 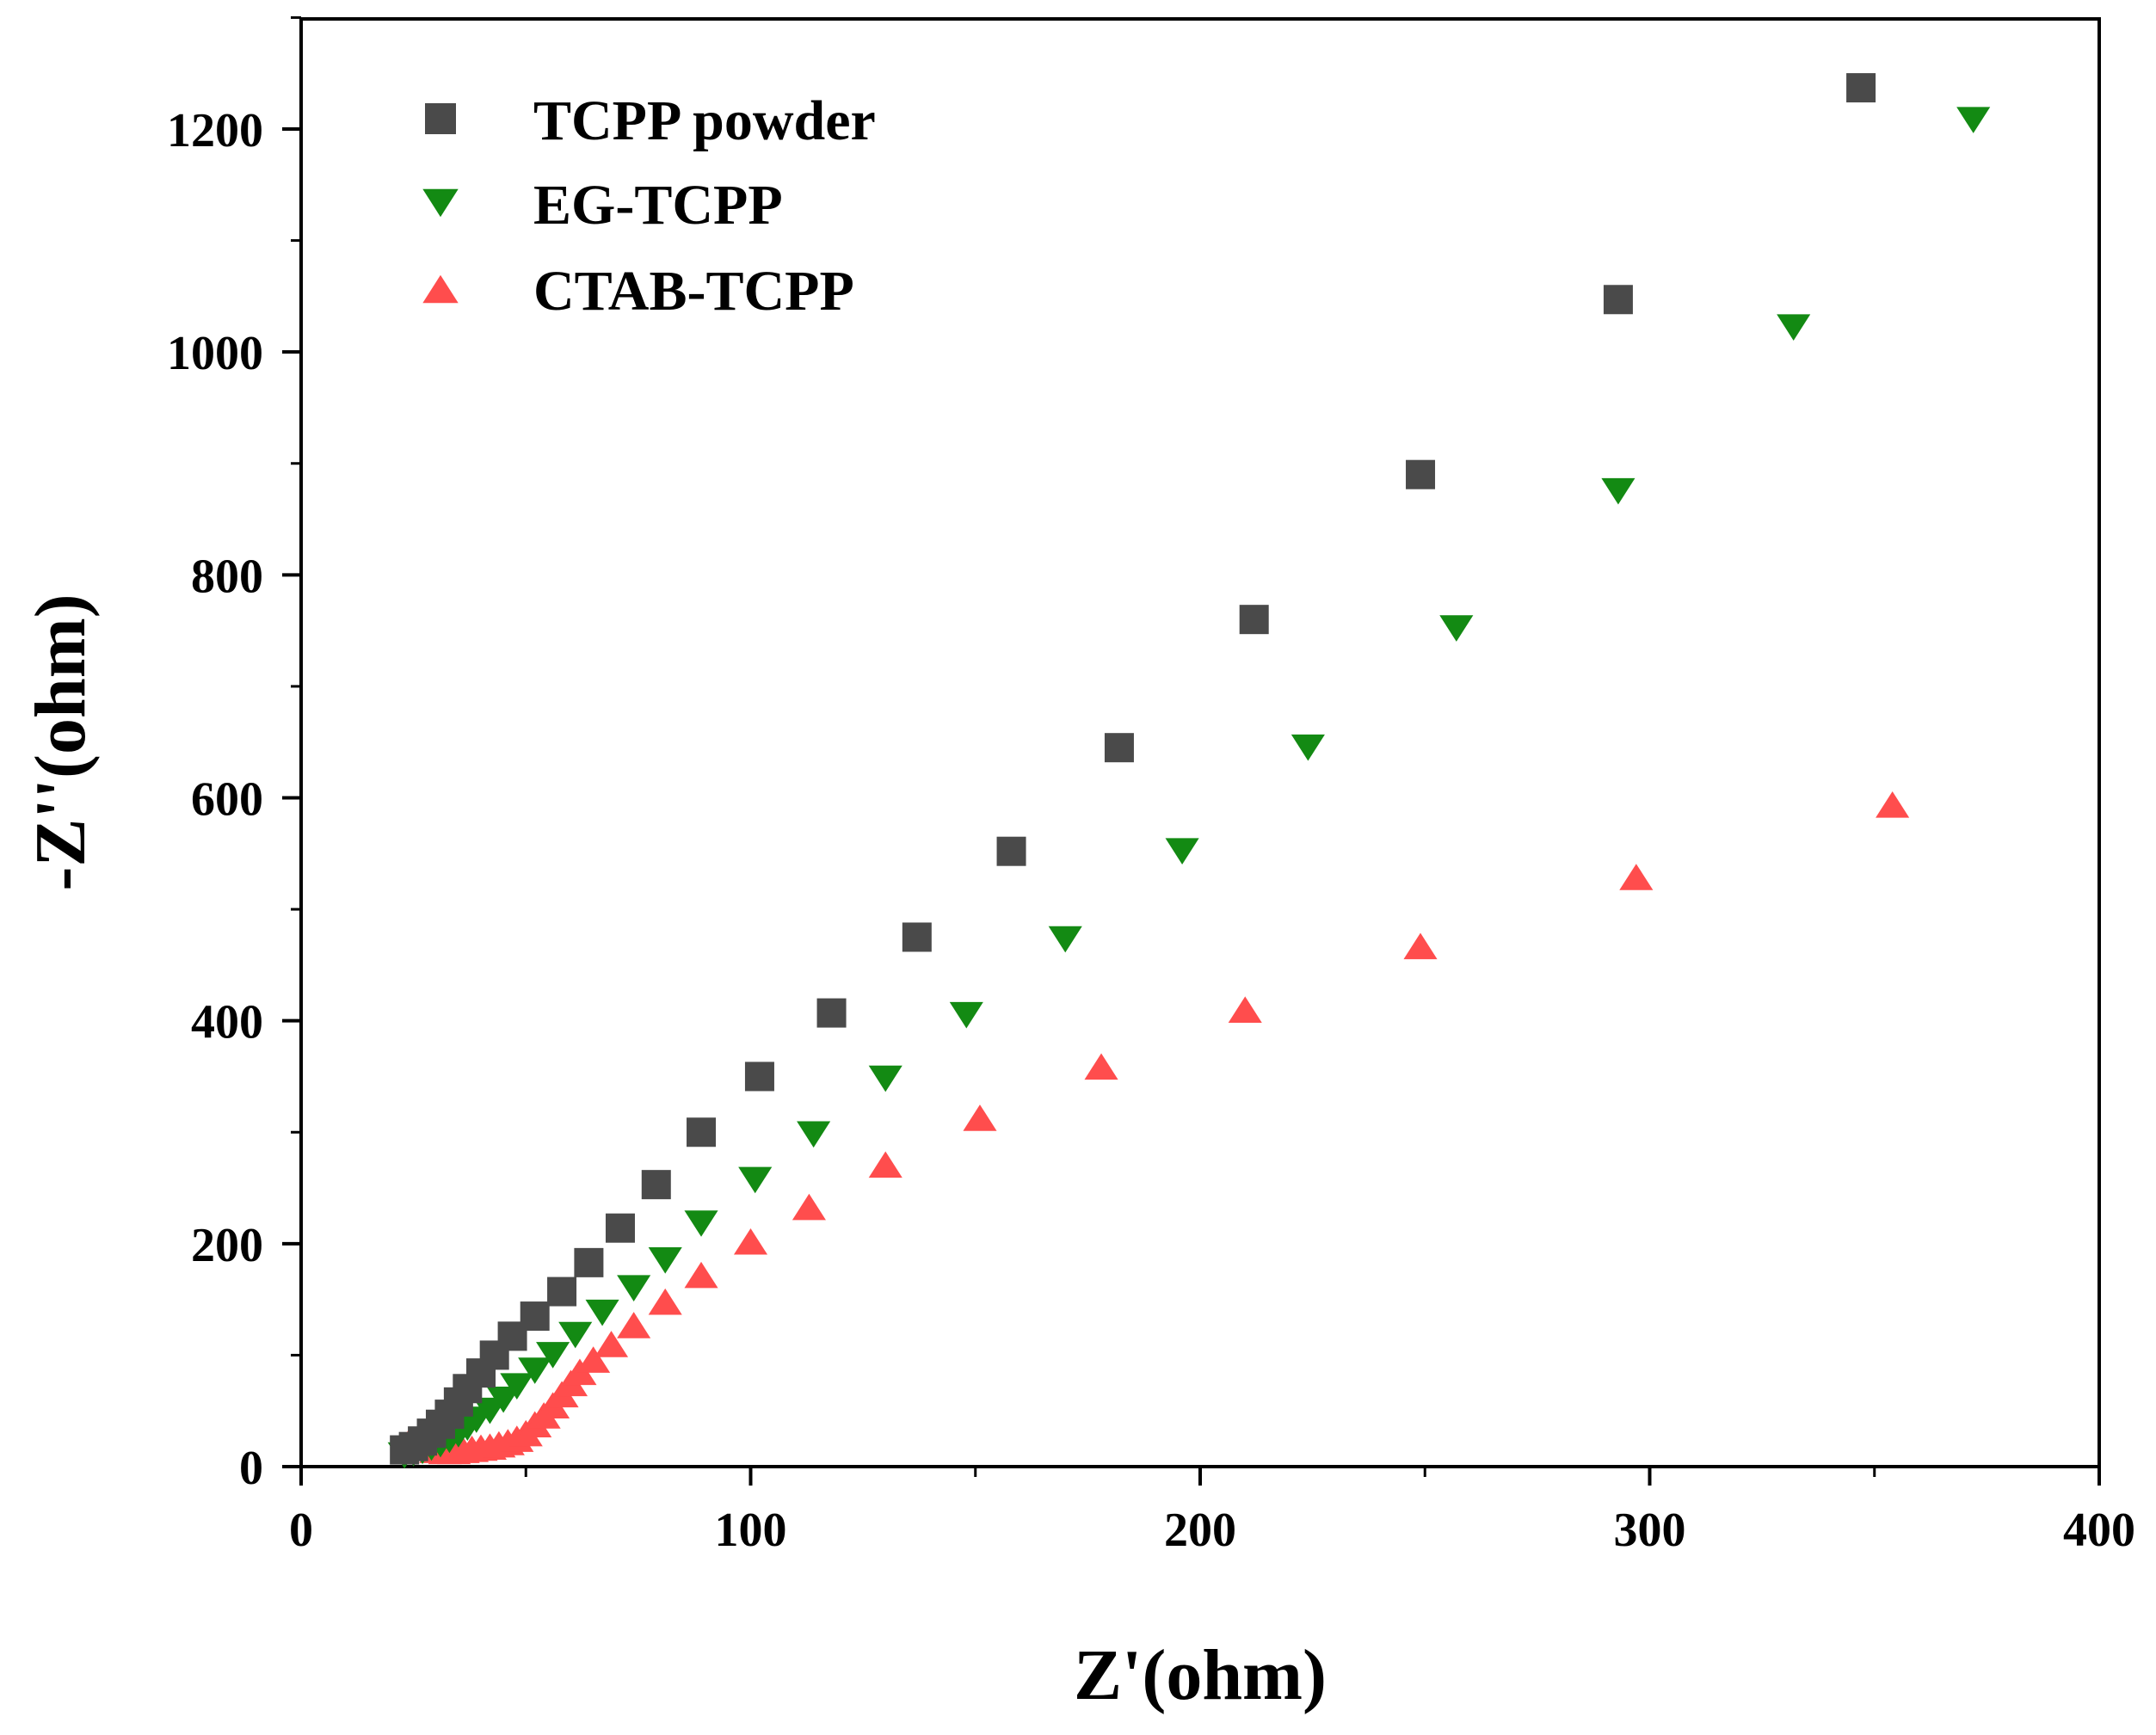 I want to click on legend: TCPP powder EG-TCPP CTAB-TCPP, so click(x=649, y=206).